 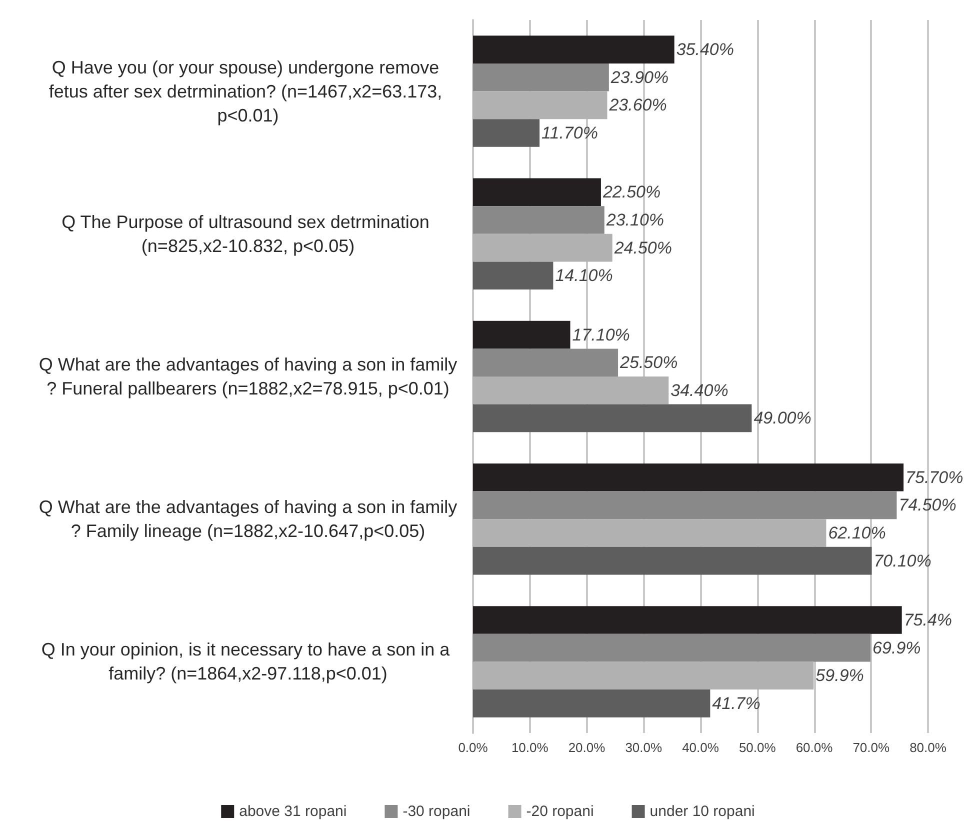 What do you see at coordinates (530, 747) in the screenshot?
I see `x-tick-label: 10.0%` at bounding box center [530, 747].